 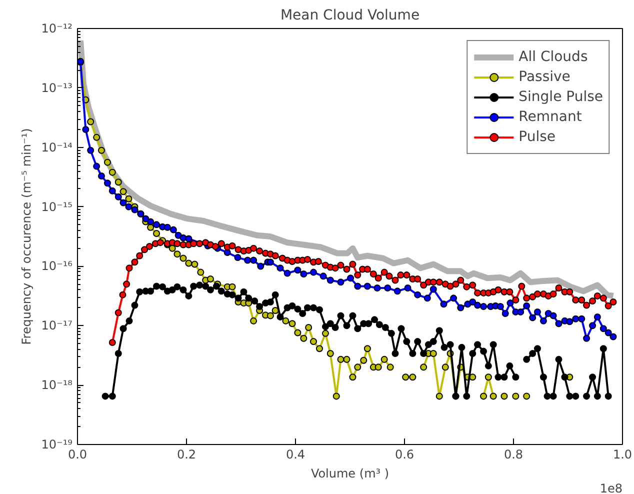 What do you see at coordinates (350, 16) in the screenshot?
I see `chart-title: Mean Cloud Volume` at bounding box center [350, 16].